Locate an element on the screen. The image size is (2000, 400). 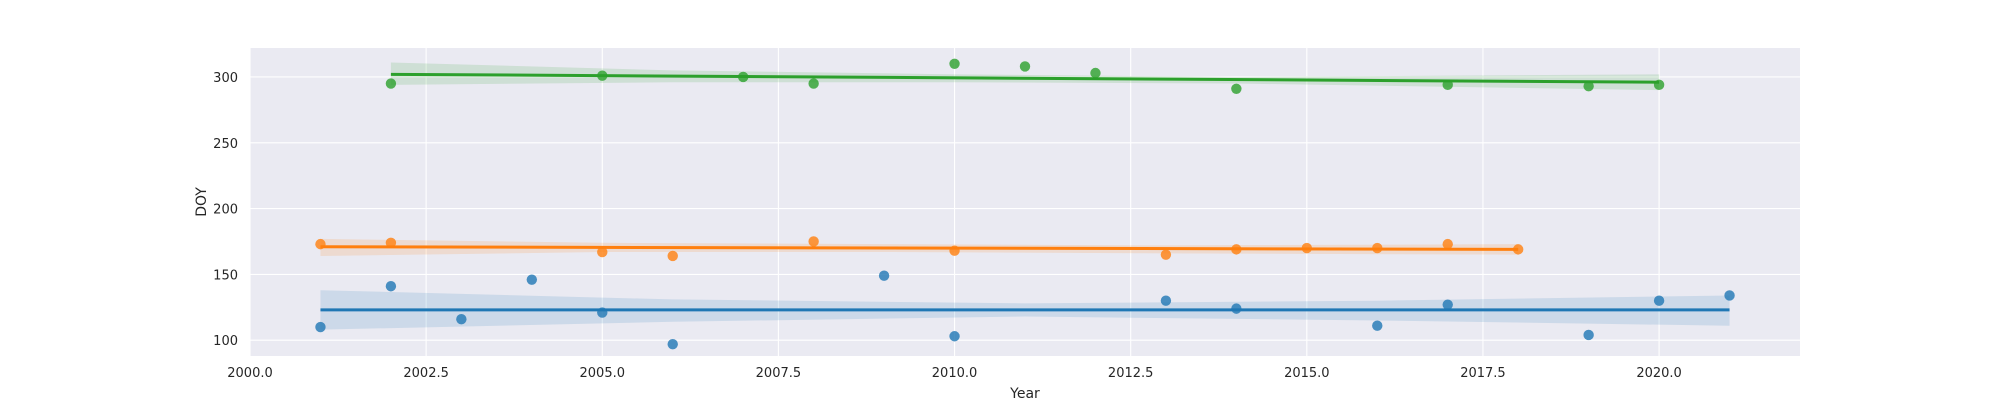
y-tick-label: 300 is located at coordinates (225, 78).